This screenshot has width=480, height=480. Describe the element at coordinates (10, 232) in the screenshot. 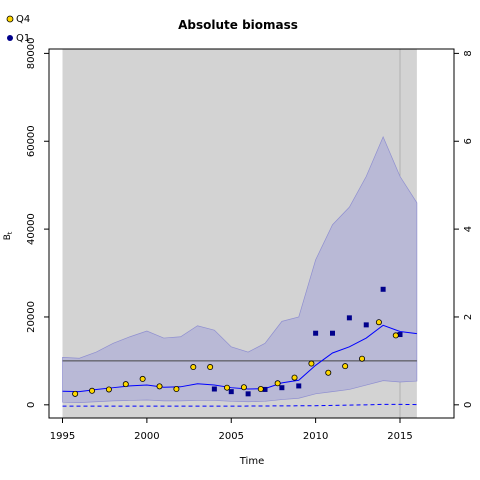

I see `y-axis-label-subscript: t` at that location.